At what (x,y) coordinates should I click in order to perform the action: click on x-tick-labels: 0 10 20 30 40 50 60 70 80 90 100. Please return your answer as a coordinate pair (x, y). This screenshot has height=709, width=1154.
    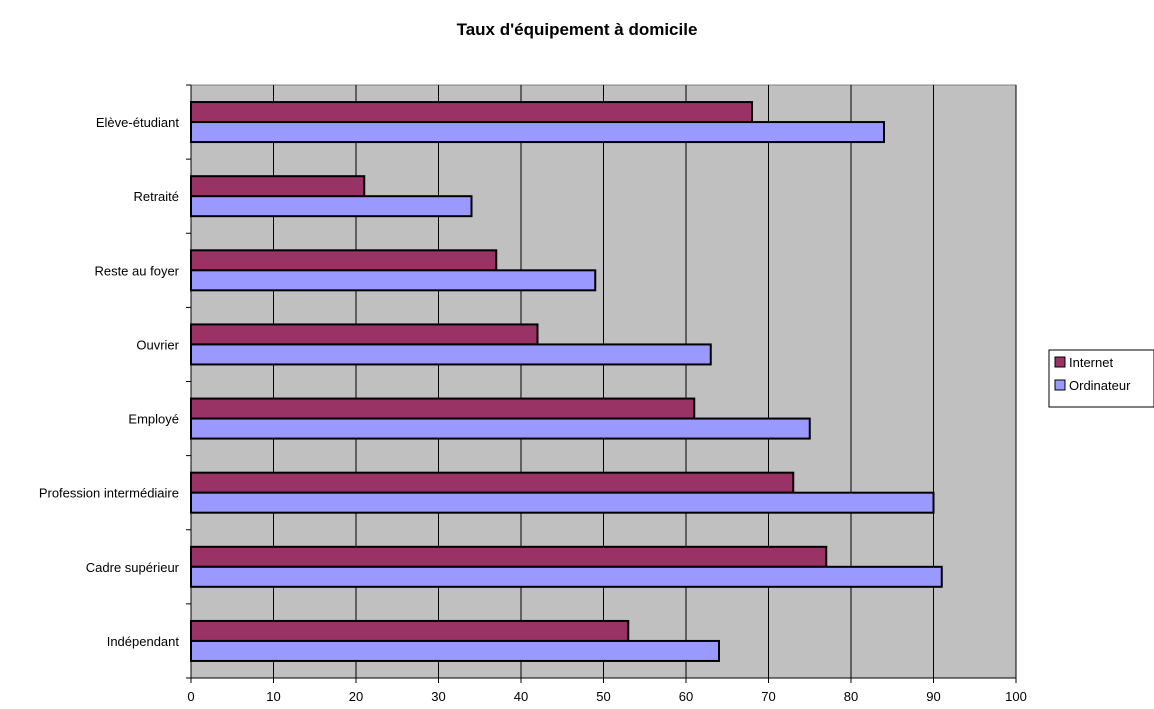
    Looking at the image, I should click on (606, 696).